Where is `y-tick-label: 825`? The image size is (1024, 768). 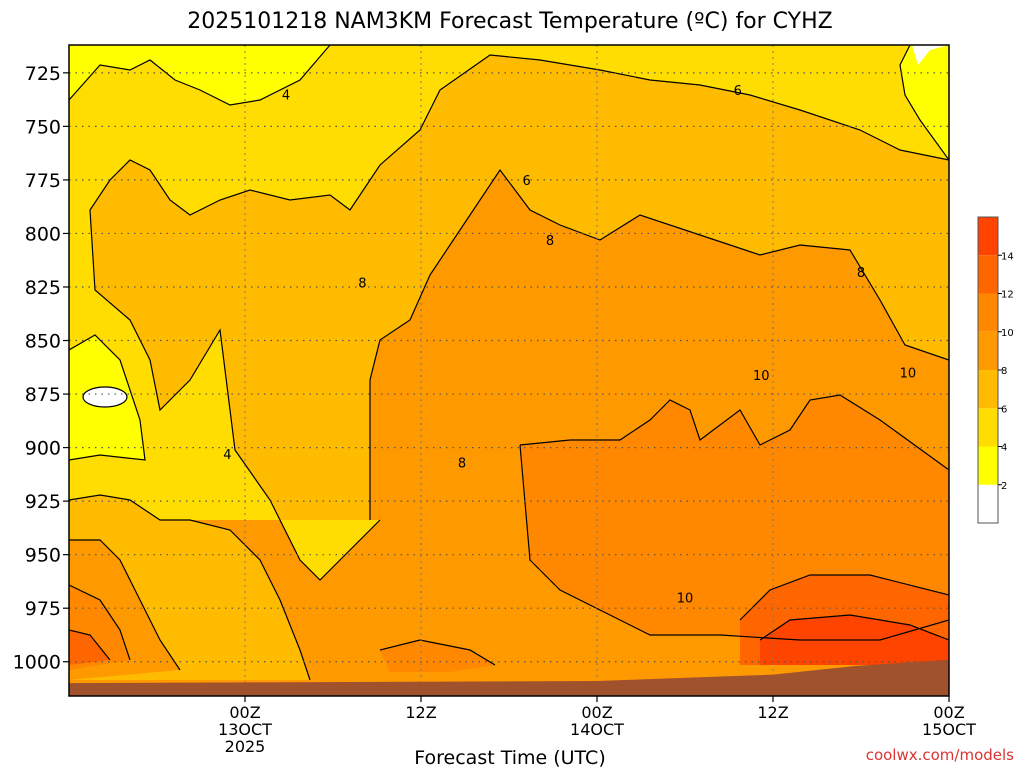
y-tick-label: 825 is located at coordinates (43, 288).